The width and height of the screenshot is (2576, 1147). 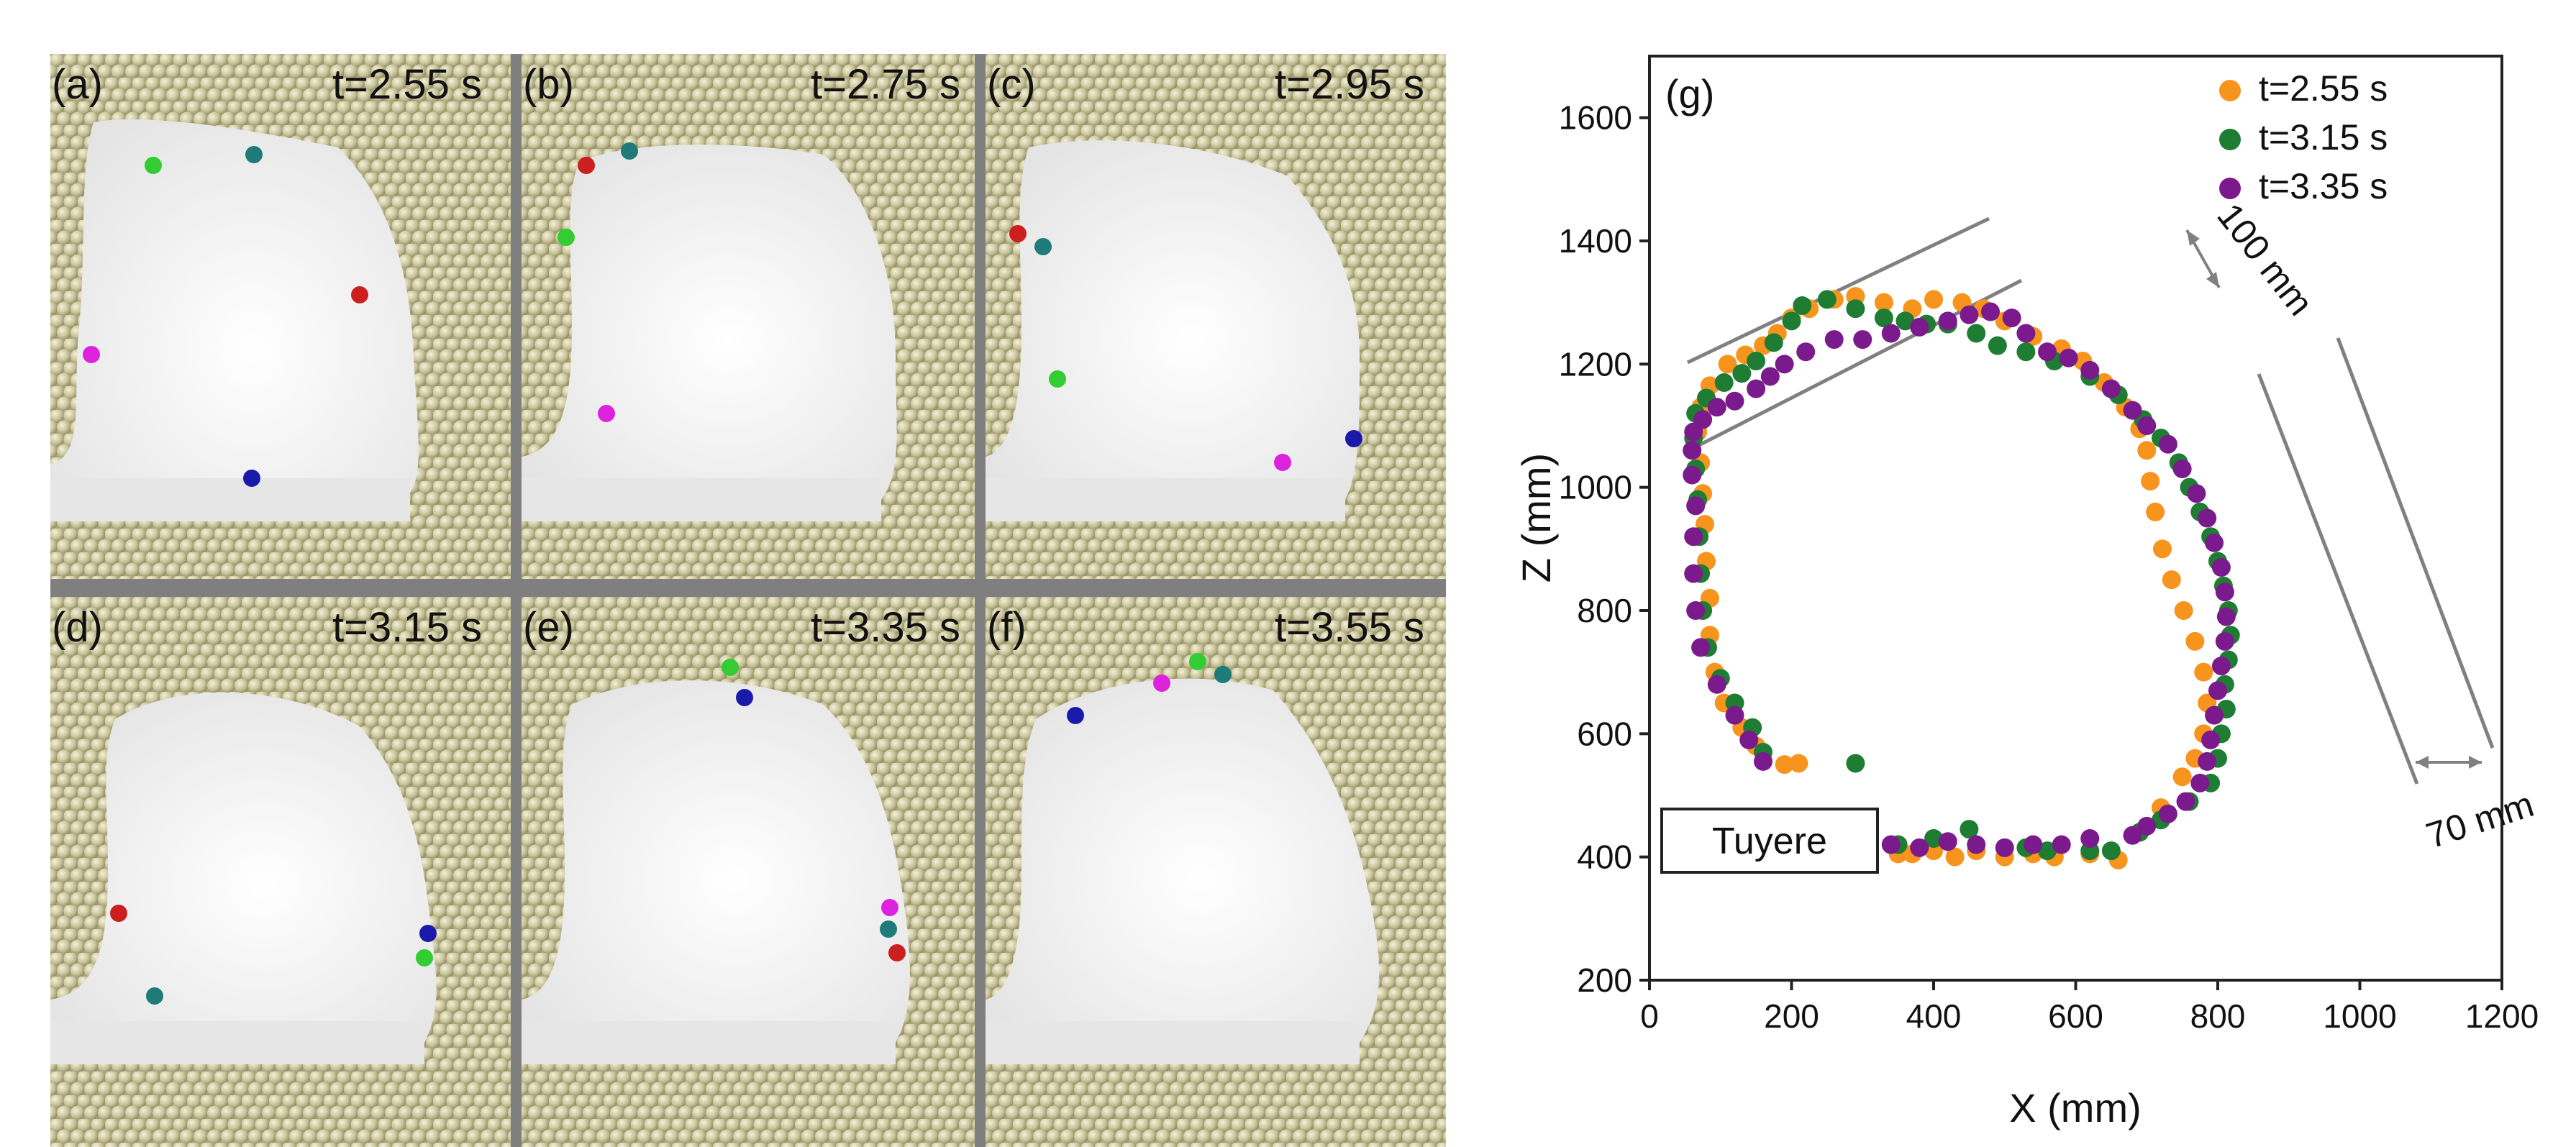 I want to click on panel-time: t=3.15 s, so click(x=407, y=627).